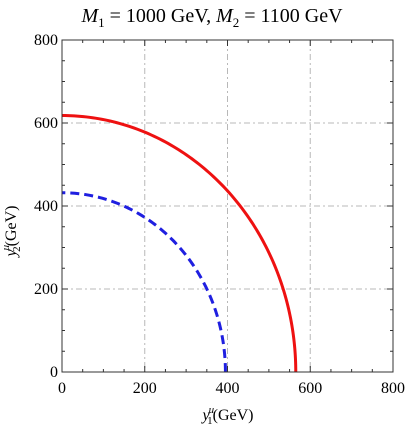 The width and height of the screenshot is (407, 431). What do you see at coordinates (46, 40) in the screenshot?
I see `y-tick-label: 800` at bounding box center [46, 40].